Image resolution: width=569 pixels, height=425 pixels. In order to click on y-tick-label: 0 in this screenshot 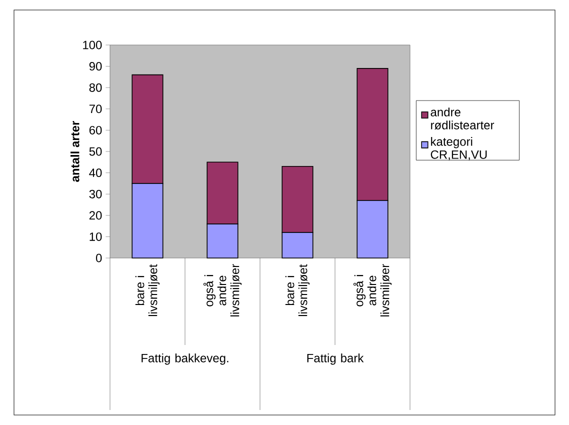, I will do `click(99, 258)`.